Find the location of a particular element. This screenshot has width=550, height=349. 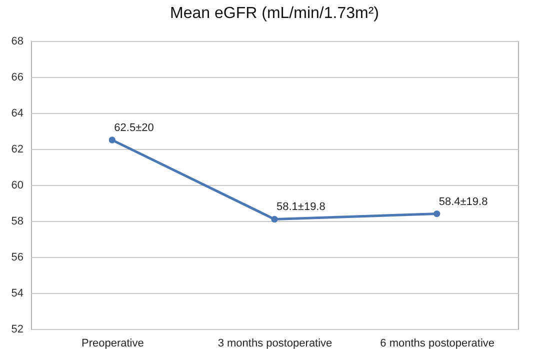

y-tick-label: 64 is located at coordinates (17, 114).